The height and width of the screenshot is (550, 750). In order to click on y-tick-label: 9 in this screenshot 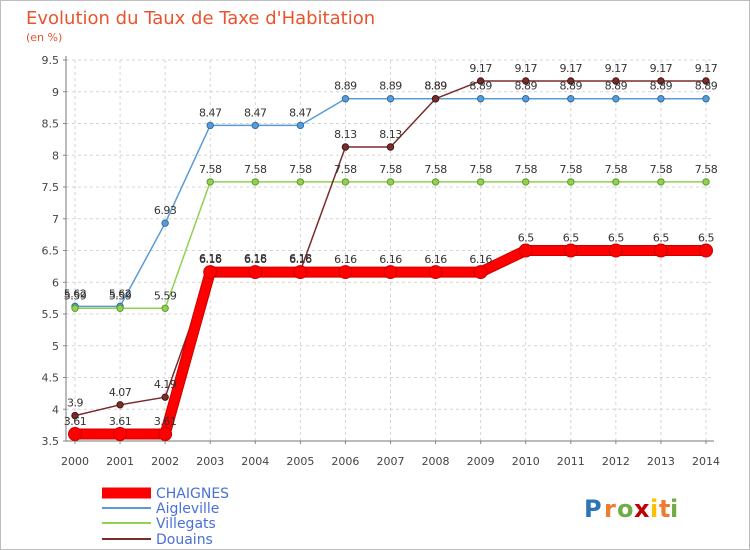, I will do `click(55, 92)`.